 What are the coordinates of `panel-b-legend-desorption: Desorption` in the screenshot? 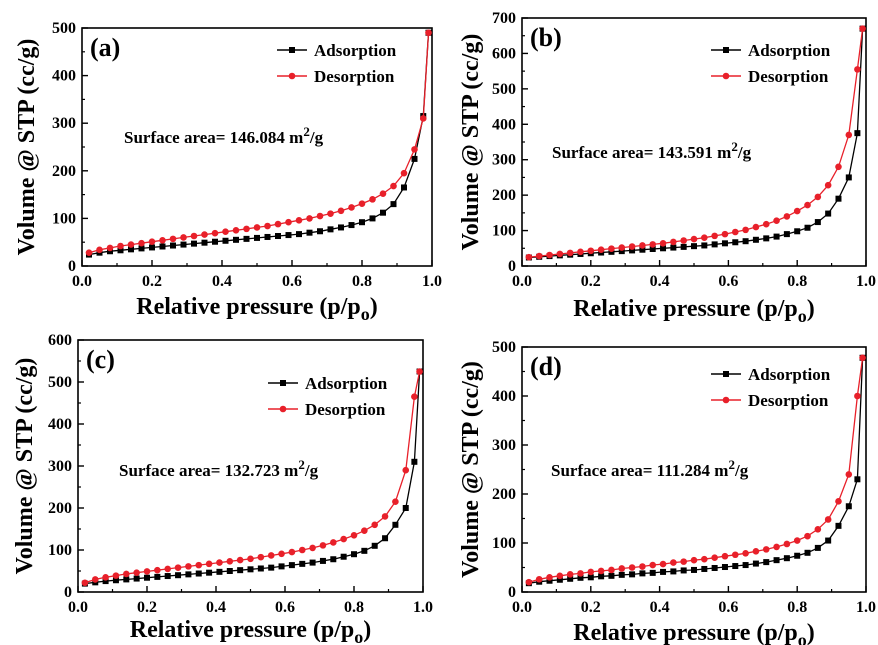 It's located at (770, 76).